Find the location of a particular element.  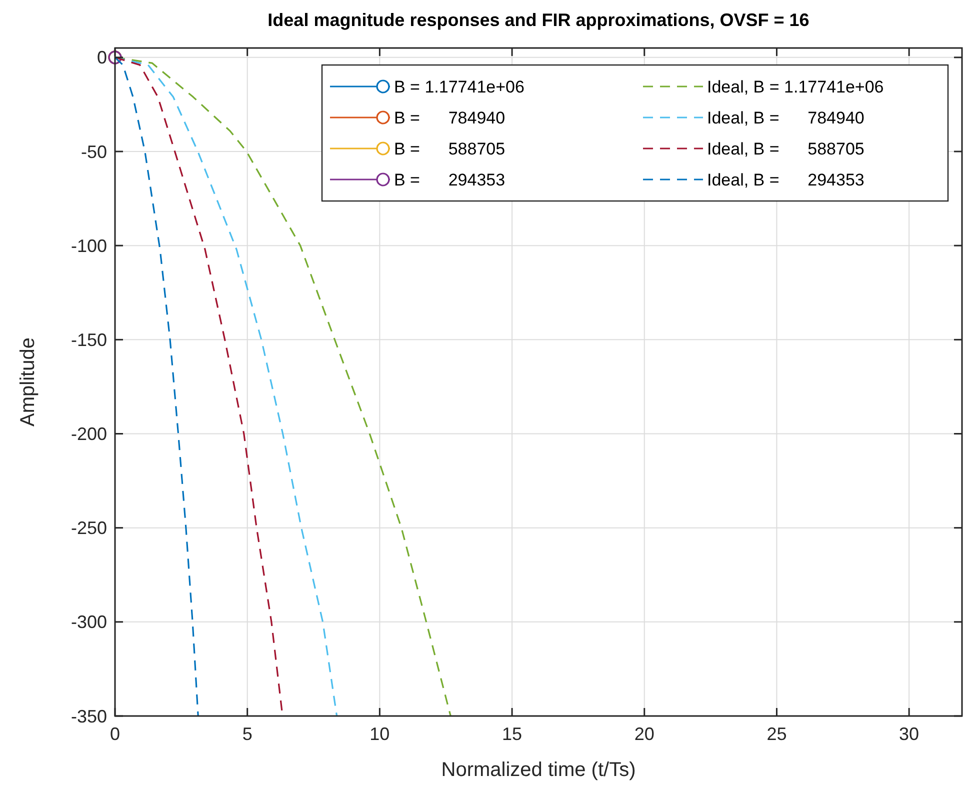

legend-label: Ideal, B = 588705 is located at coordinates (785, 148).